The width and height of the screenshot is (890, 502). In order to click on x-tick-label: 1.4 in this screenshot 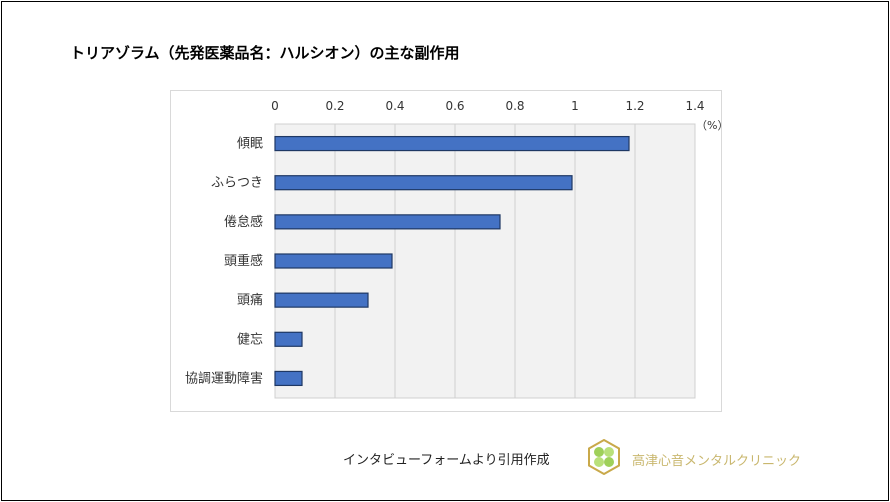, I will do `click(694, 106)`.